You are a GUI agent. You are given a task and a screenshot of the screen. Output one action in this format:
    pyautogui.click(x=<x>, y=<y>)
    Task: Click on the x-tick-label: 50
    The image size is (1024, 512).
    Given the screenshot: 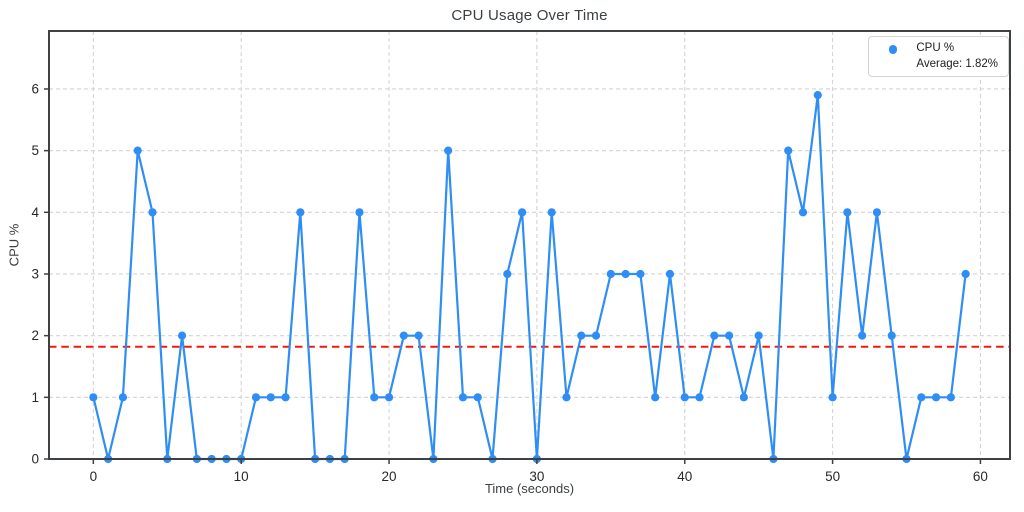 What is the action you would take?
    pyautogui.click(x=832, y=476)
    